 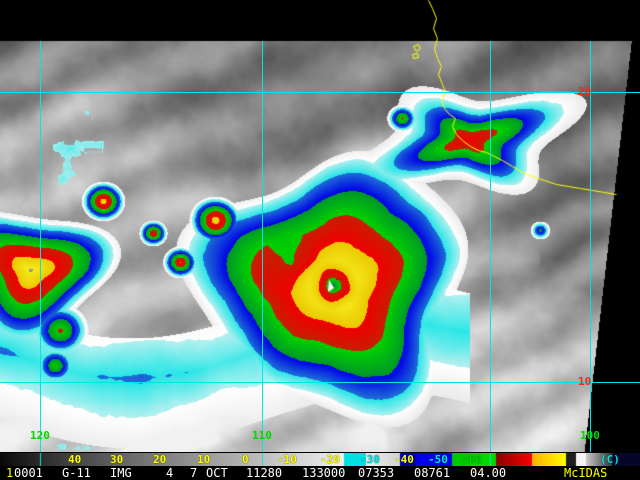 I want to click on status-sensor: IMG, so click(x=121, y=473).